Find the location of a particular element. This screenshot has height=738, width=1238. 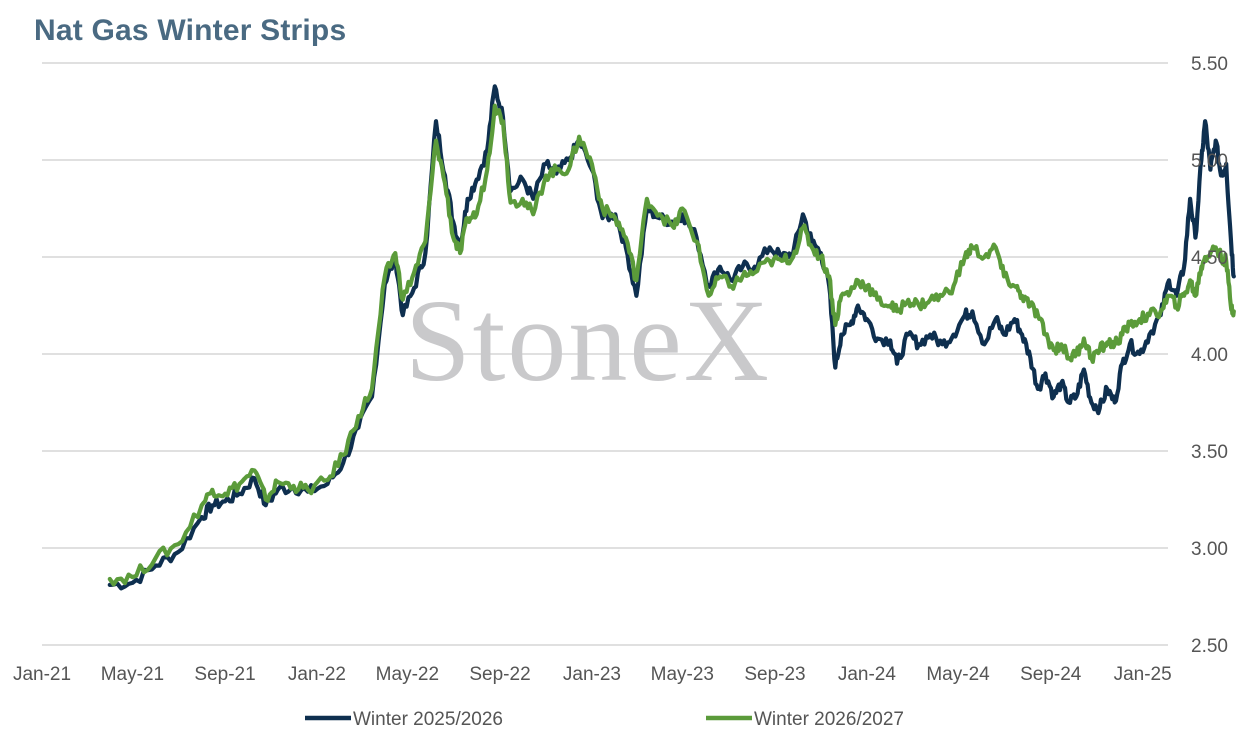

y-tick-label: 5.50 is located at coordinates (1209, 64).